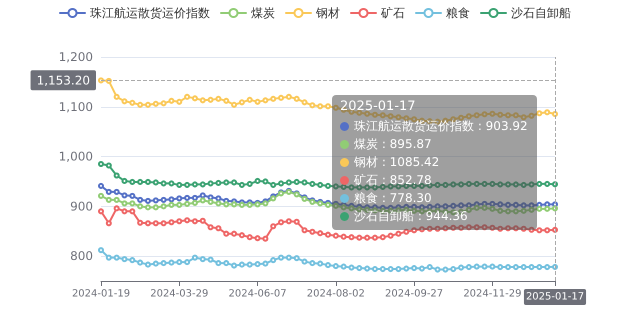  Describe the element at coordinates (75, 157) in the screenshot. I see `y-tick-label: 1,000` at that location.